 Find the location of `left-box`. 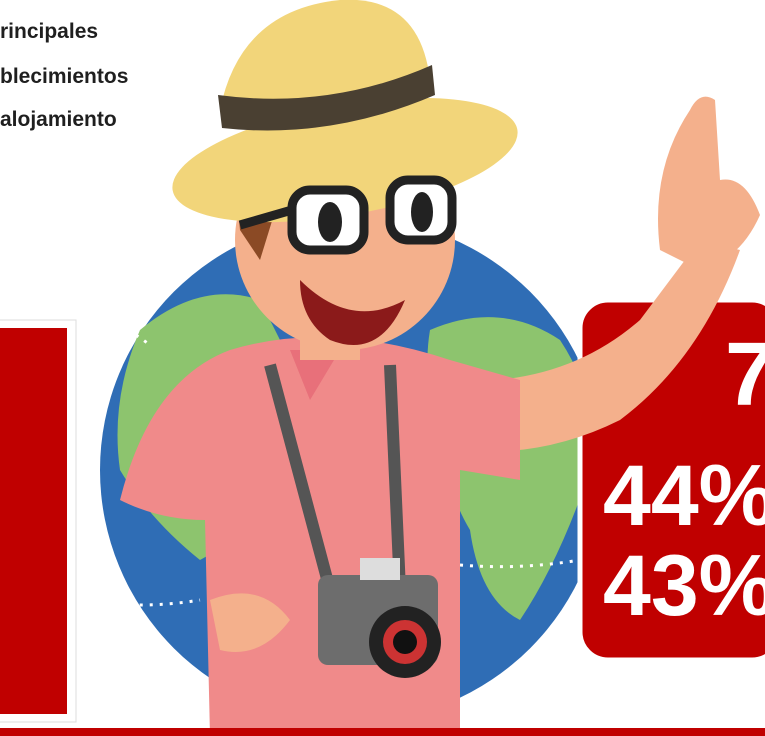

left-box is located at coordinates (36, 521).